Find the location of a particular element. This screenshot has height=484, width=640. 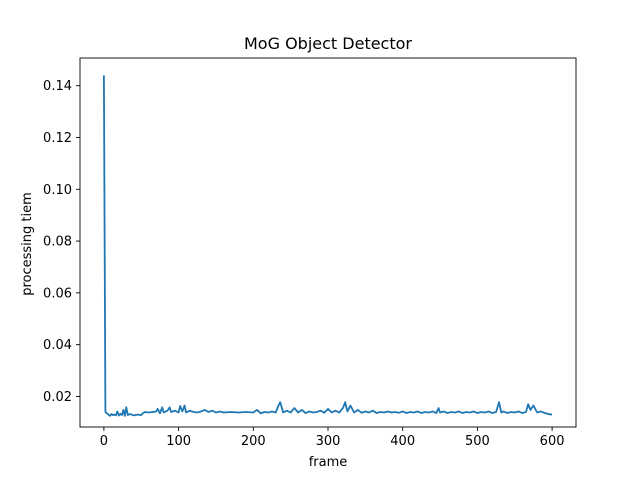

x-tick-label: 400 is located at coordinates (402, 441).